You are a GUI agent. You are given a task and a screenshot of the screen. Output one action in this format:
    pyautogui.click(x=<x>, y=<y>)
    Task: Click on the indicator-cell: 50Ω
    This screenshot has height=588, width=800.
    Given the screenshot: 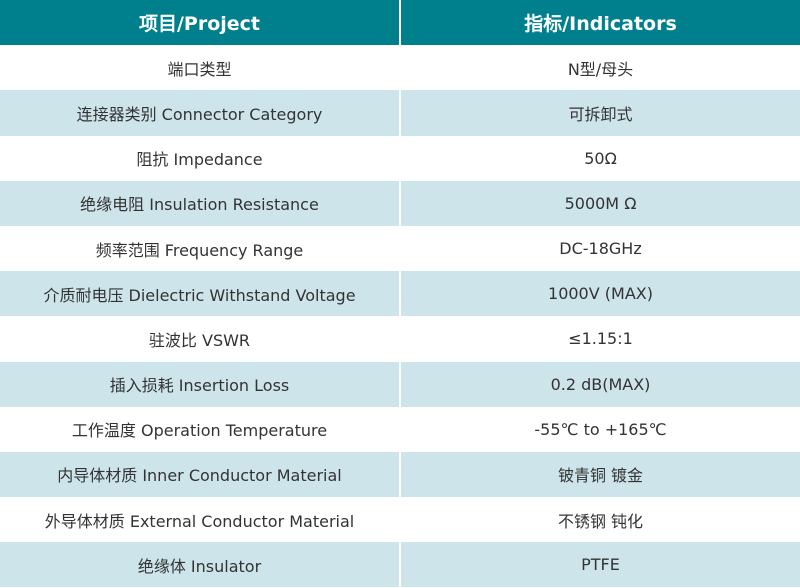 What is the action you would take?
    pyautogui.click(x=600, y=158)
    